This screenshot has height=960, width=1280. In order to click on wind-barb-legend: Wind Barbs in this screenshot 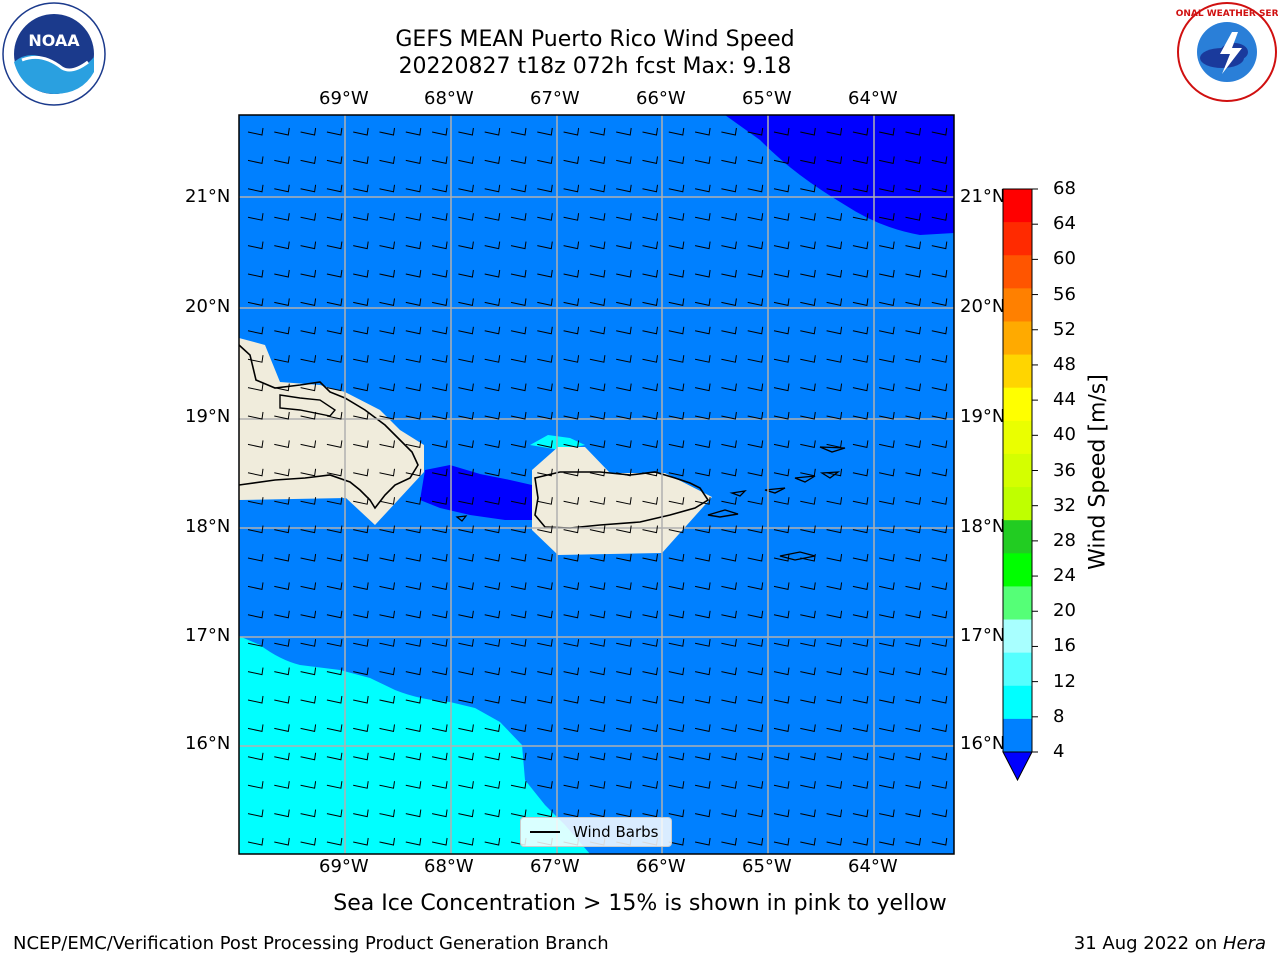, I will do `click(596, 832)`.